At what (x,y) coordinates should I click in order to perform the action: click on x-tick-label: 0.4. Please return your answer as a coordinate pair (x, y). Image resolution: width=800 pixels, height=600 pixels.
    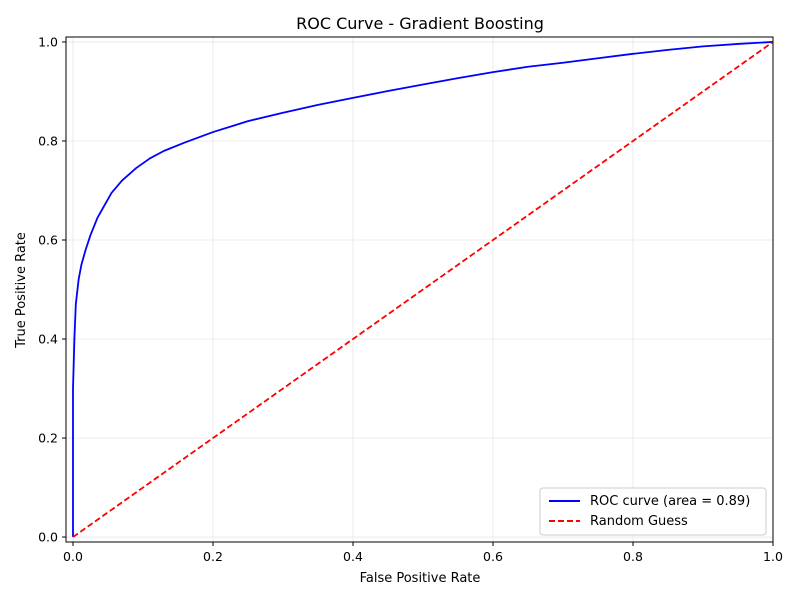
    Looking at the image, I should click on (353, 556).